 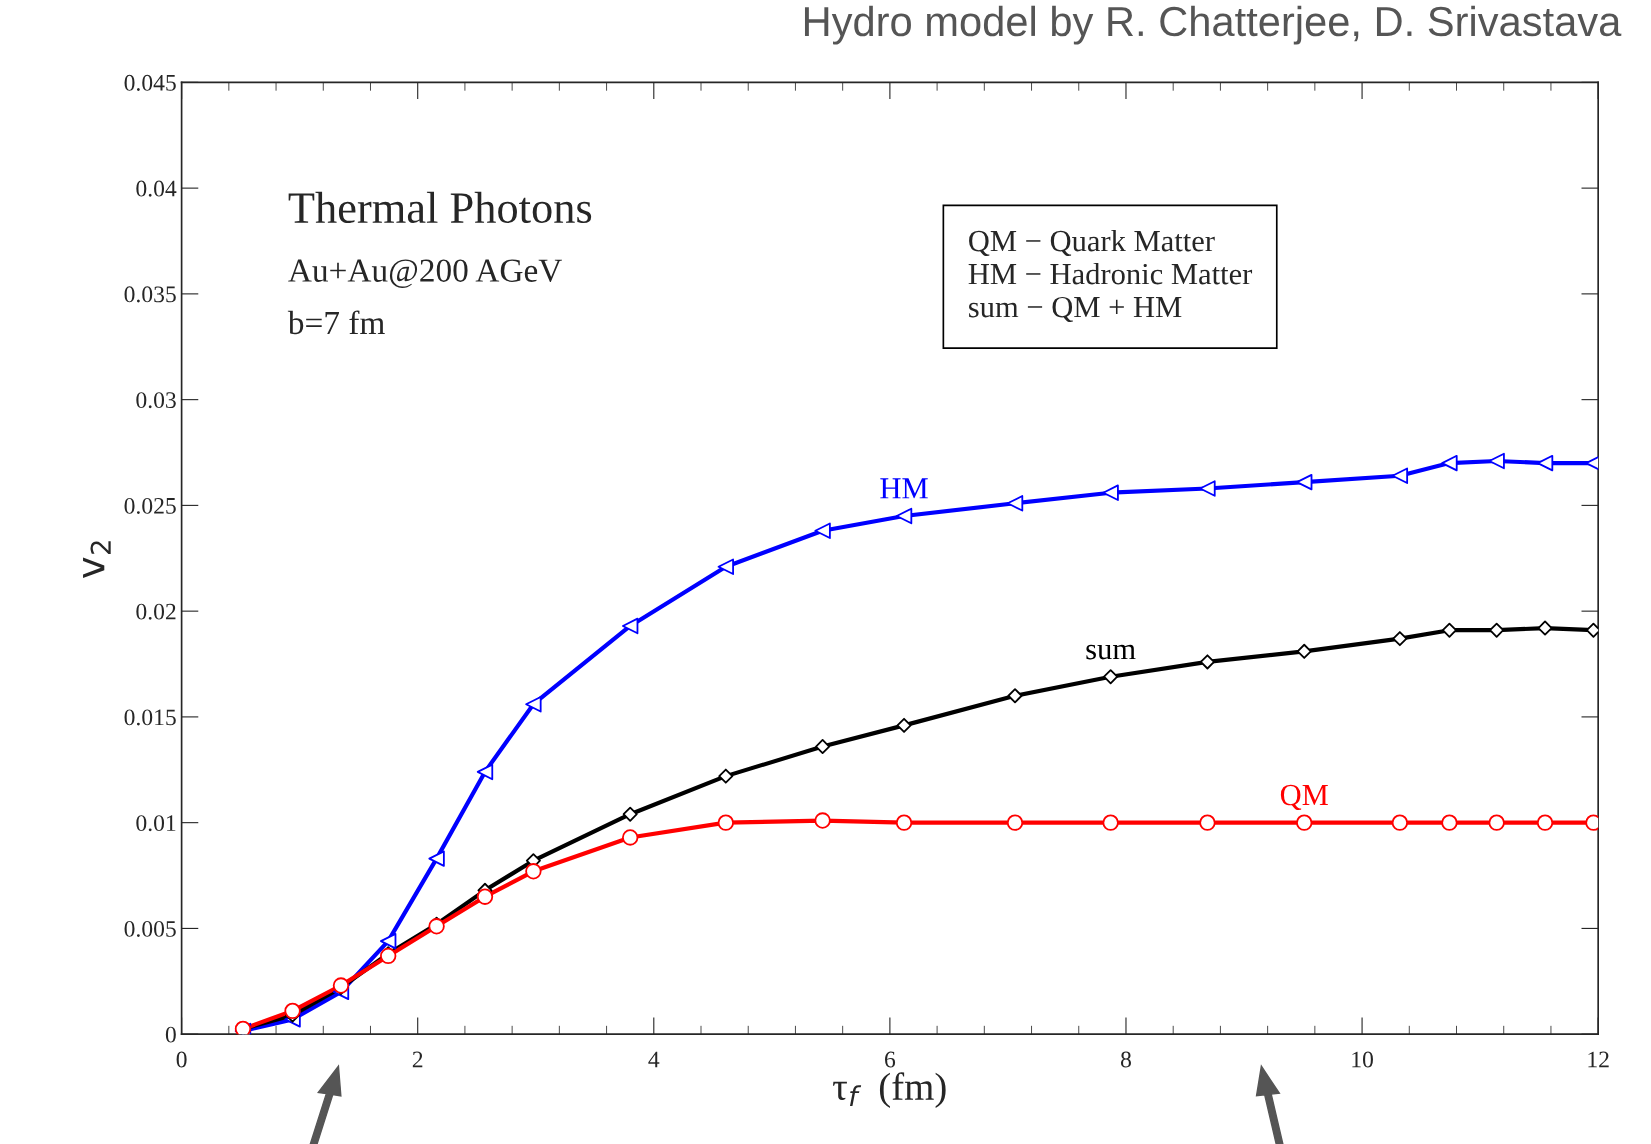 I want to click on annotation: sum − QM + HM, so click(x=1075, y=309).